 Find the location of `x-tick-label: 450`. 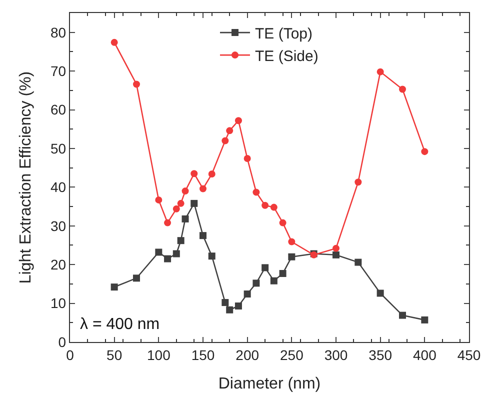

x-tick-label: 450 is located at coordinates (469, 354).